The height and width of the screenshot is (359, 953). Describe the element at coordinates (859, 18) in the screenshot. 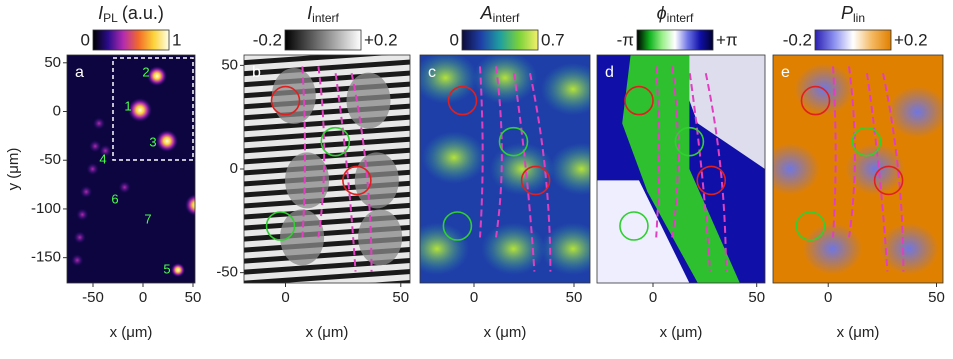

I see `title-sub: lin` at that location.